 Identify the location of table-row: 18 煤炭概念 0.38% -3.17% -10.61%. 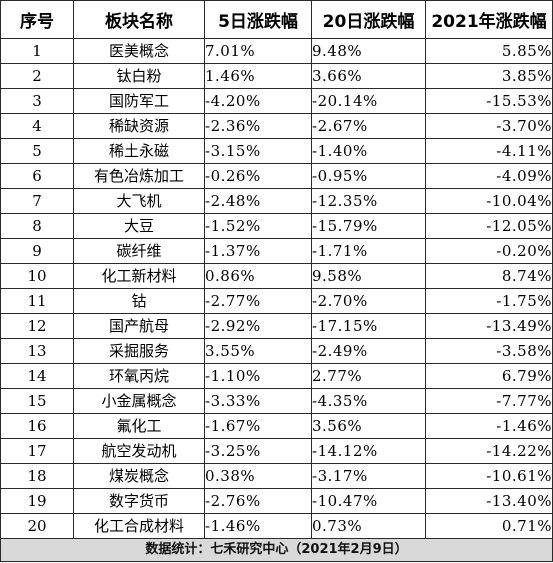
(276, 476).